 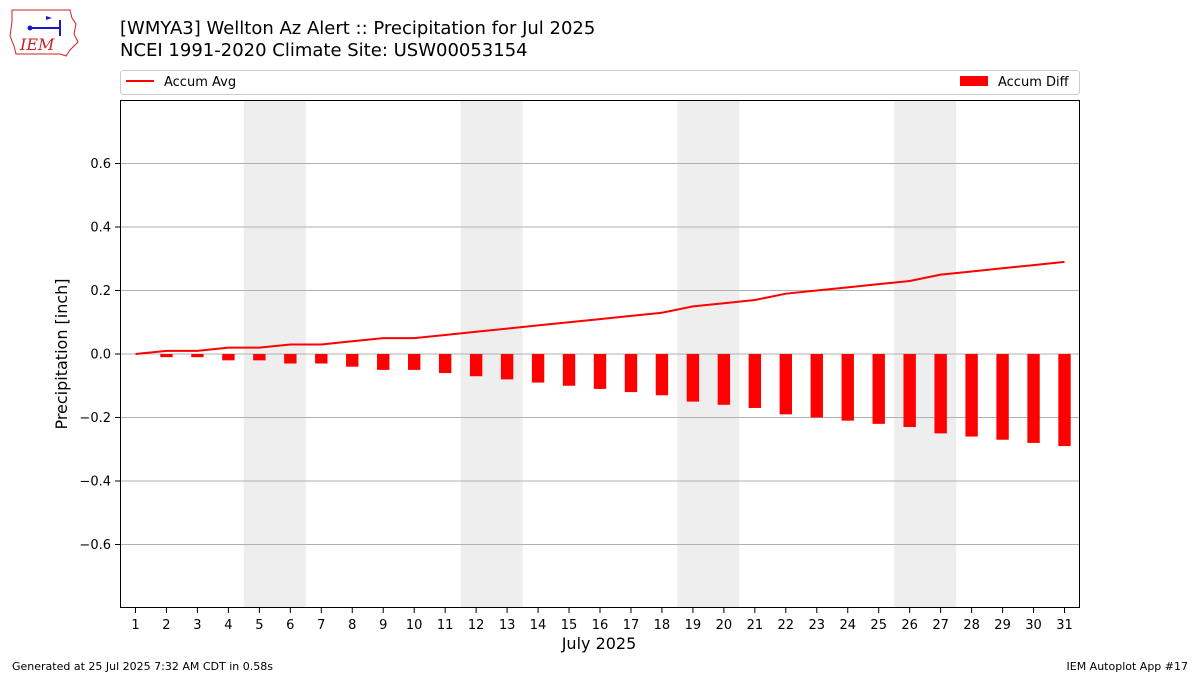 What do you see at coordinates (507, 625) in the screenshot?
I see `x-tick-label: 13` at bounding box center [507, 625].